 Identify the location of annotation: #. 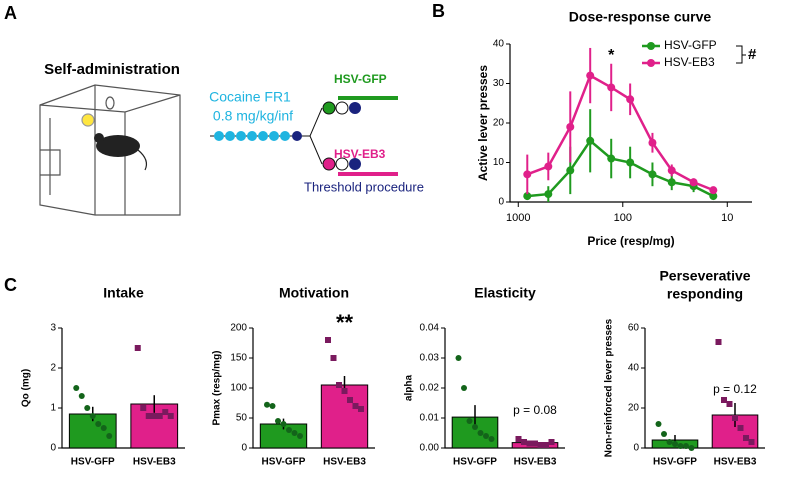
(752, 54).